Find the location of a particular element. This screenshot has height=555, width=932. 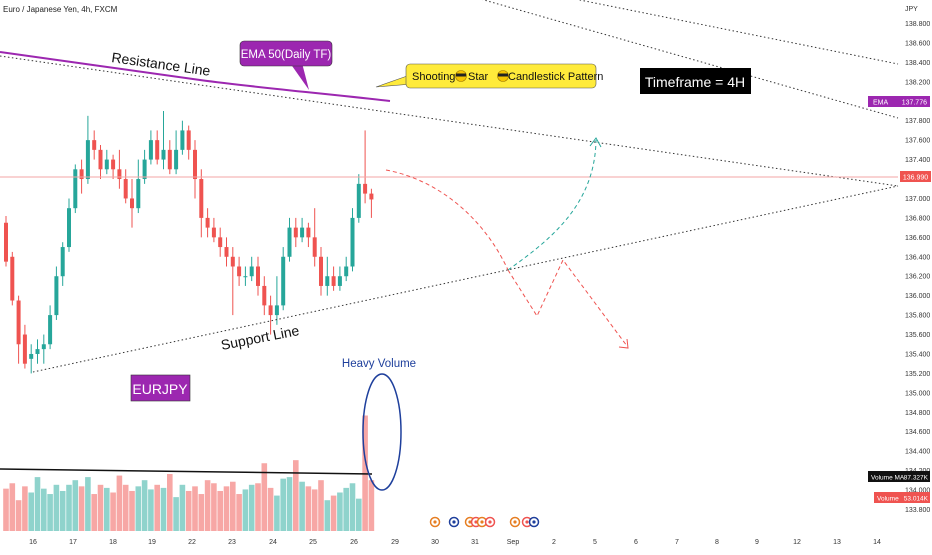

price-tick-label: 137.000 is located at coordinates (917, 199).